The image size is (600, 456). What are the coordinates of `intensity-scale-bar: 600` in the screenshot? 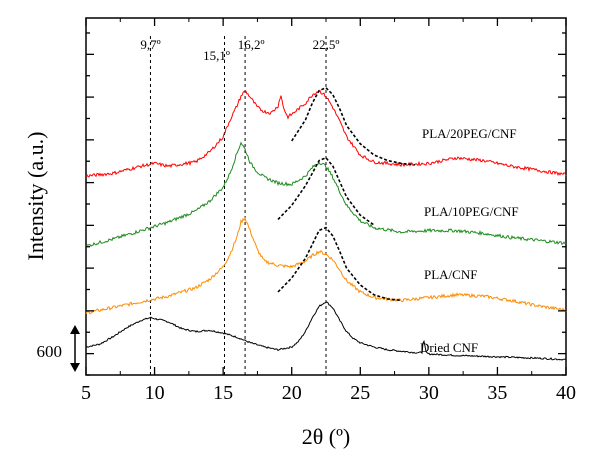 It's located at (58, 348).